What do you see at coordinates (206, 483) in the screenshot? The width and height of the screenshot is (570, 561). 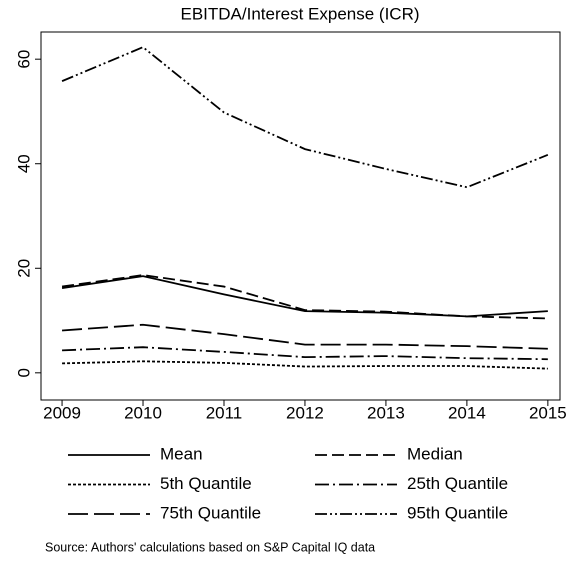 I see `legend-label: 5th Quantile` at bounding box center [206, 483].